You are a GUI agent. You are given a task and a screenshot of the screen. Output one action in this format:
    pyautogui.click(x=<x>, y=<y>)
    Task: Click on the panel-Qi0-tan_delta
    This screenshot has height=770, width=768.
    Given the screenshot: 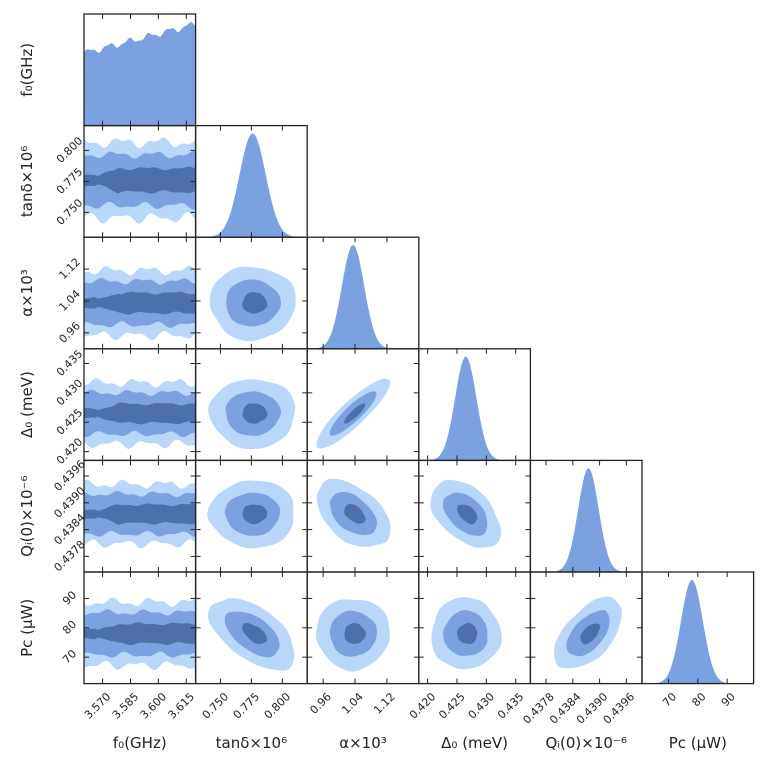 What is the action you would take?
    pyautogui.click(x=251, y=516)
    